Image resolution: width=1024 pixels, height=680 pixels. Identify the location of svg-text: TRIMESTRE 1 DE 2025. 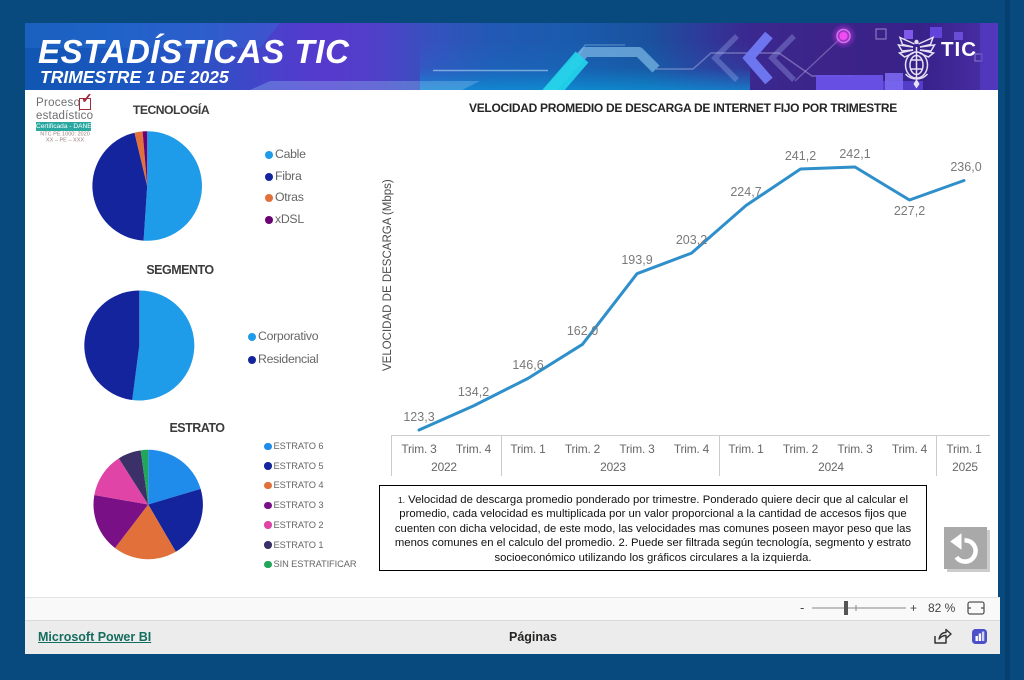
(134, 77).